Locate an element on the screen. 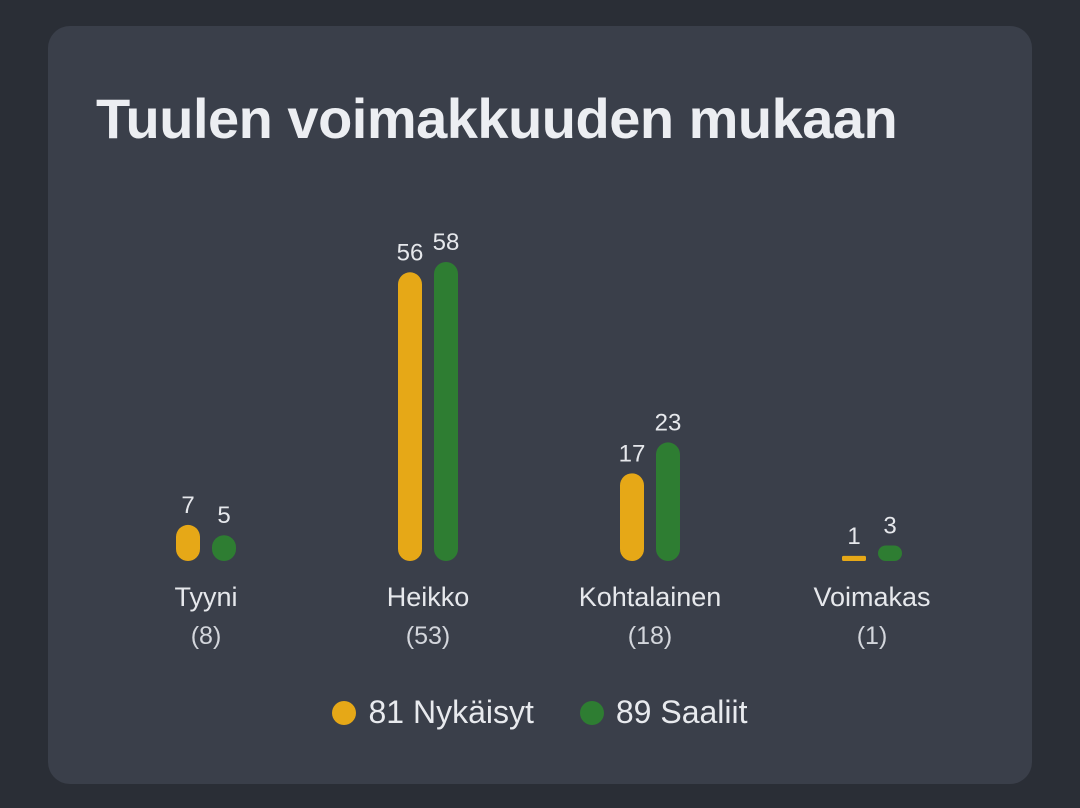  legend-item-saaliit: 89 Saaliit is located at coordinates (663, 712).